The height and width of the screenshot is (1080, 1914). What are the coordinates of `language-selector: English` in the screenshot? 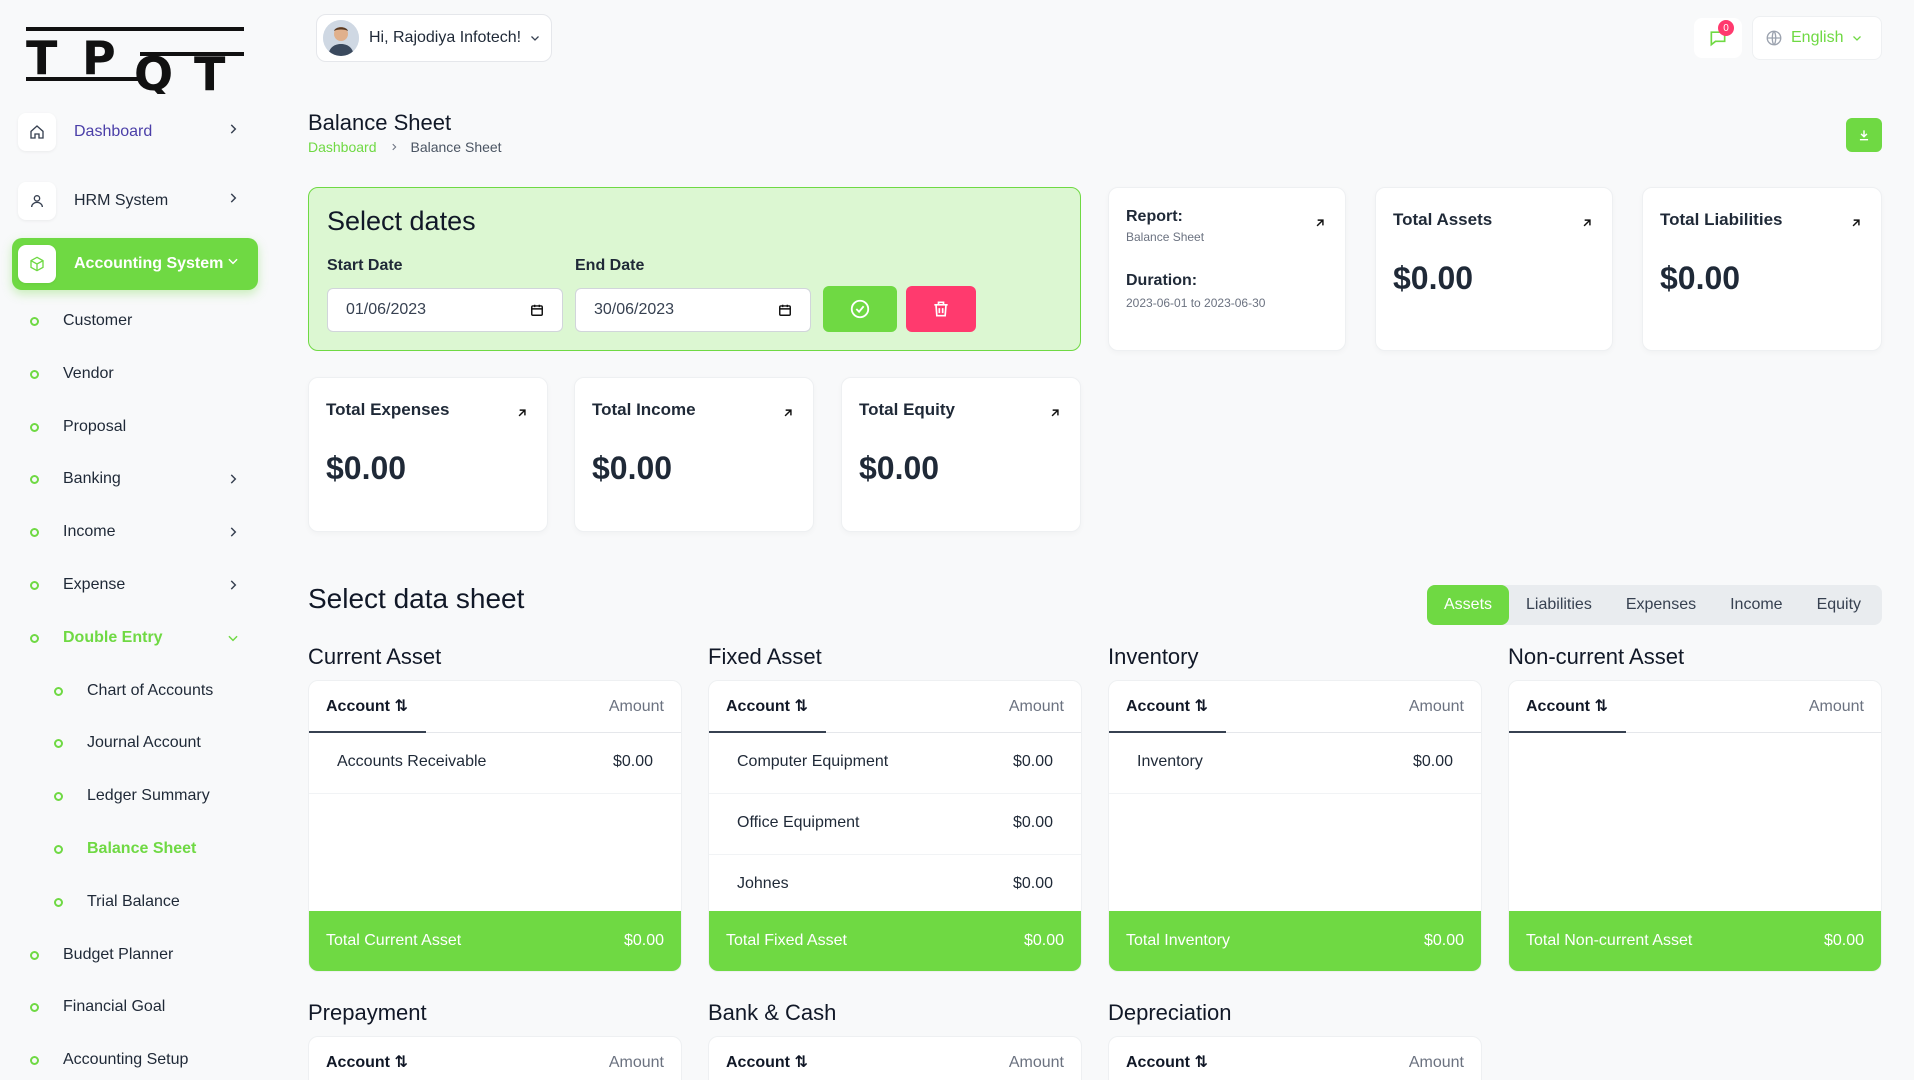 It's located at (1817, 38).